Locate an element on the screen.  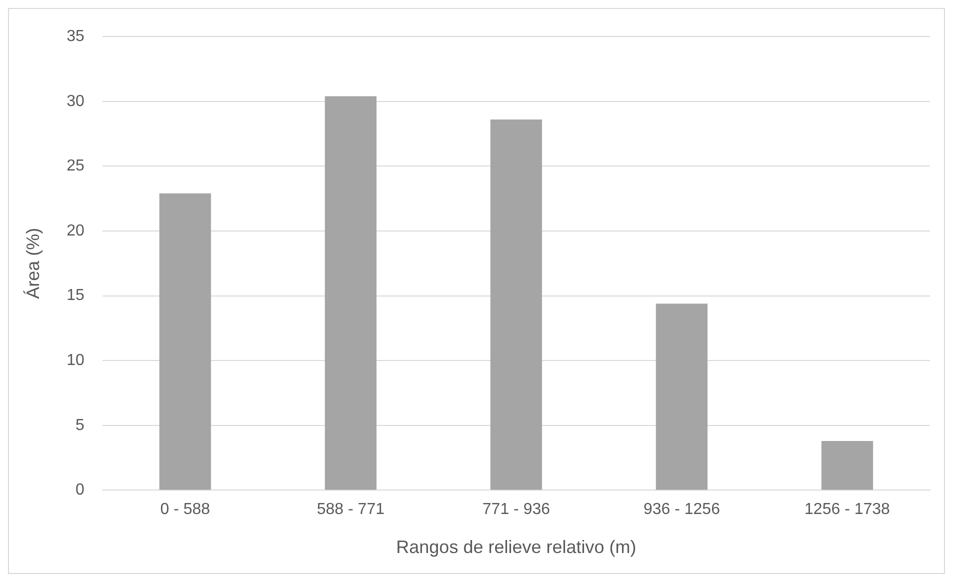
y-tick-label: 30 is located at coordinates (75, 101).